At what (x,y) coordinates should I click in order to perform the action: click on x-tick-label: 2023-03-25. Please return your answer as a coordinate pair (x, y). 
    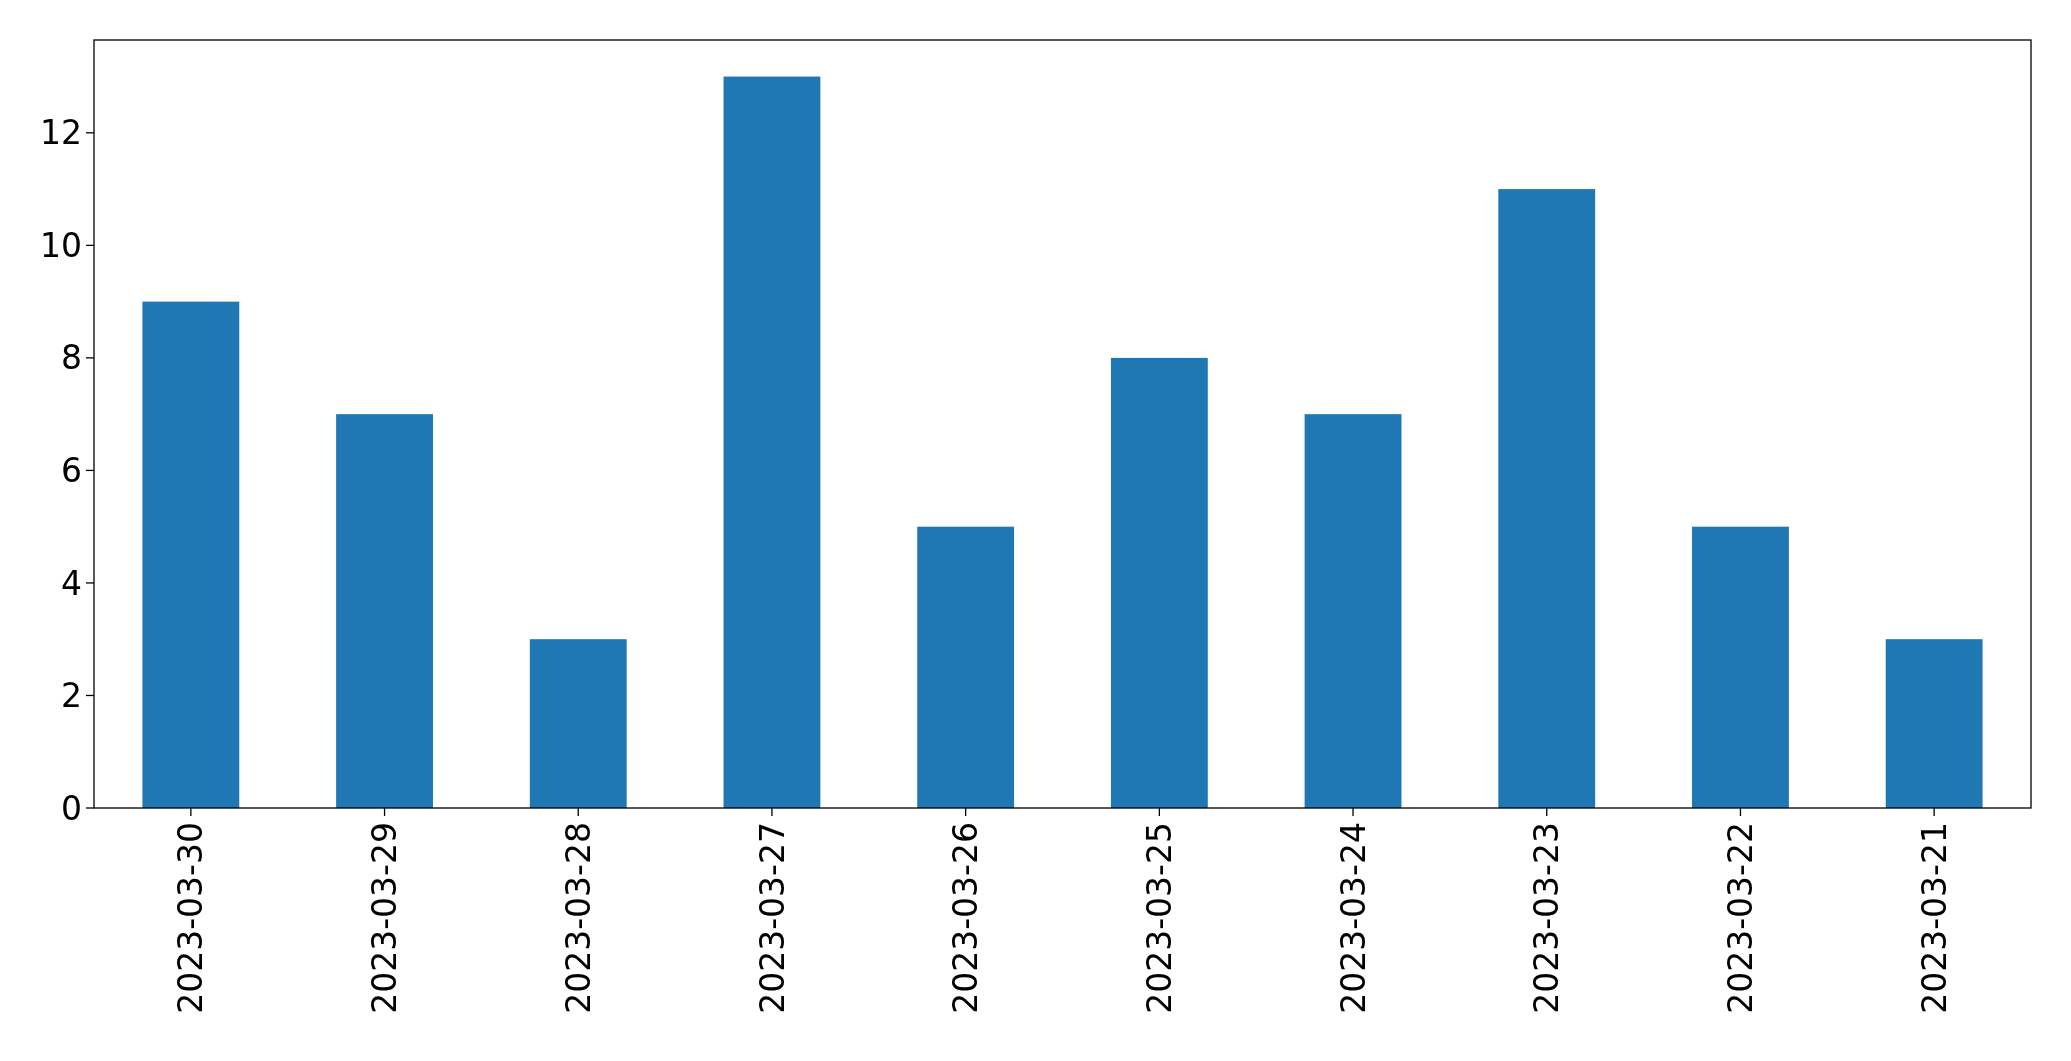
    Looking at the image, I should click on (1159, 918).